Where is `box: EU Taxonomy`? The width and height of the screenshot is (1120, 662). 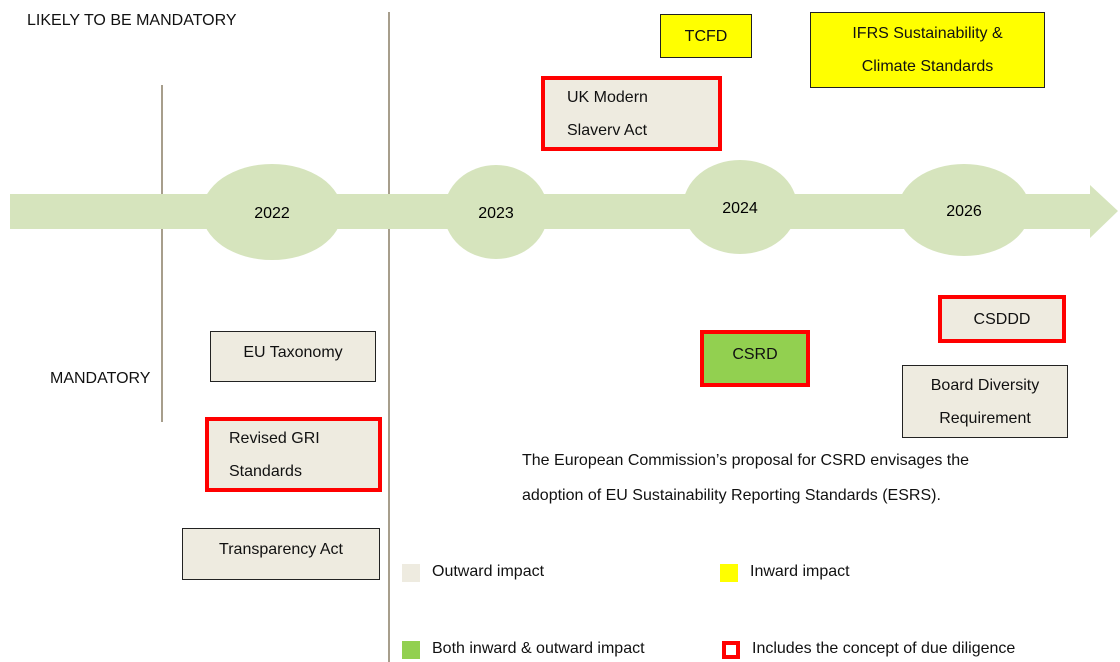
box: EU Taxonomy is located at coordinates (293, 356).